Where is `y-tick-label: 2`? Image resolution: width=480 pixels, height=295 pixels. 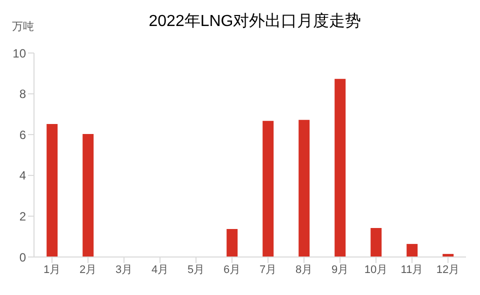
y-tick-label: 2 is located at coordinates (22, 216).